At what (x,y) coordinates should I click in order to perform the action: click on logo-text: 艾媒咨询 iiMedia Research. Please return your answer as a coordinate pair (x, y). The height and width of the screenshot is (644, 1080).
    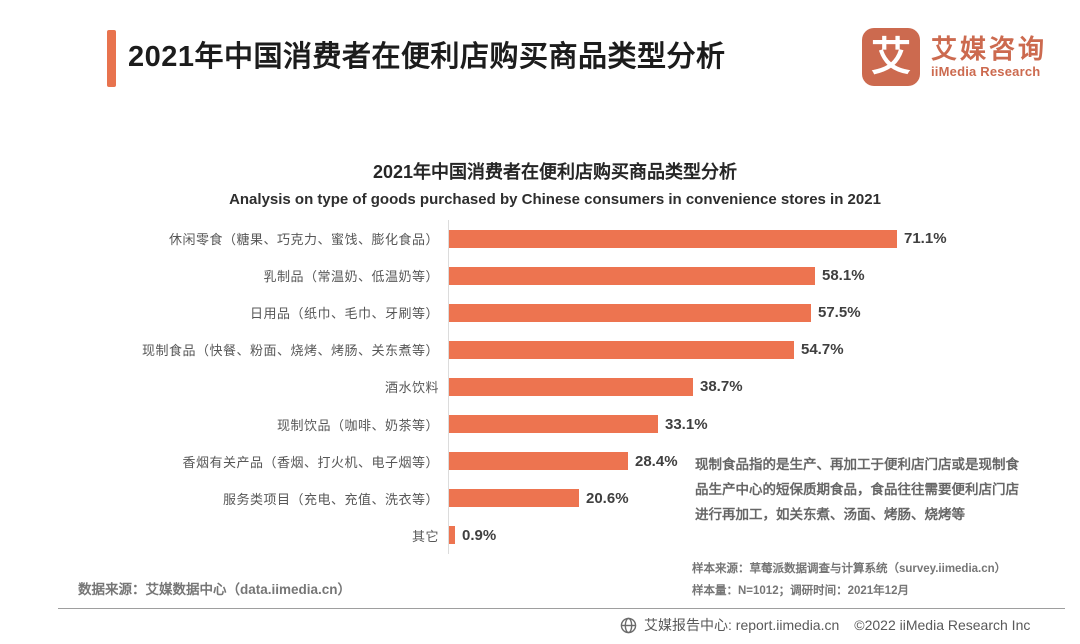
    Looking at the image, I should click on (989, 56).